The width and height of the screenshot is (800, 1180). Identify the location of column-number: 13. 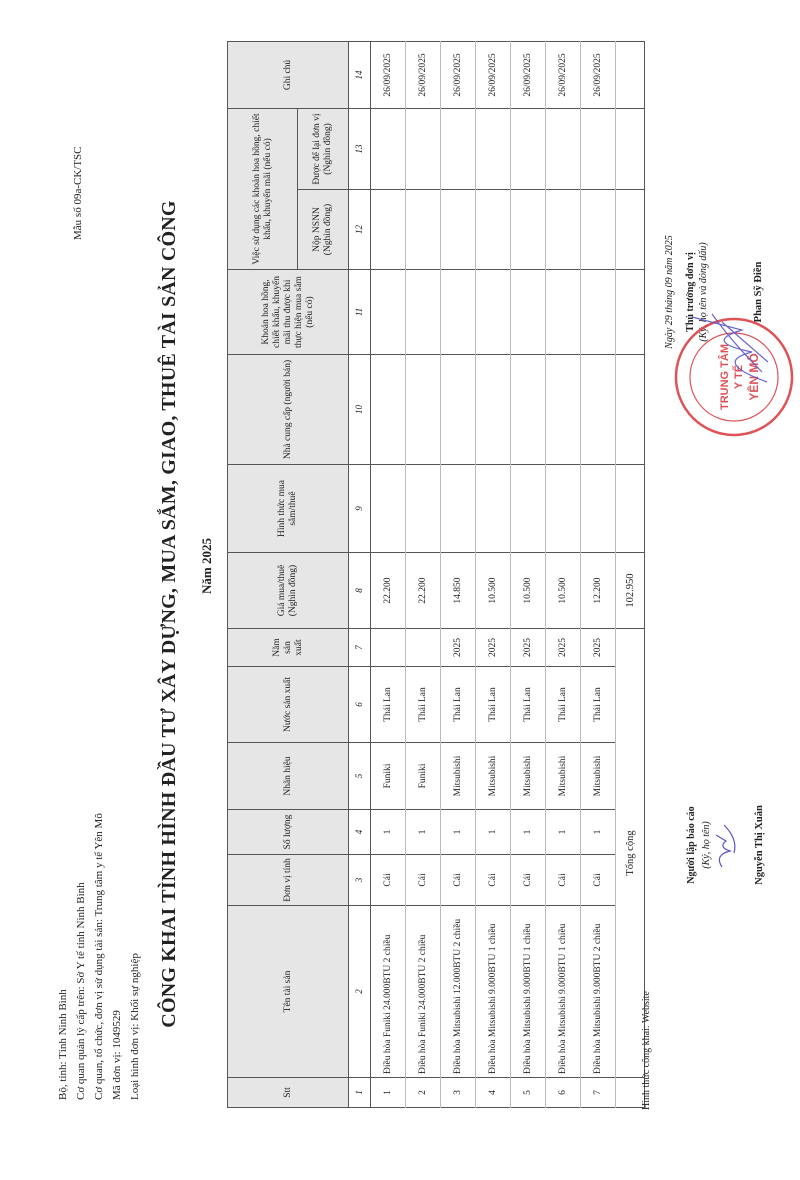
(359, 149).